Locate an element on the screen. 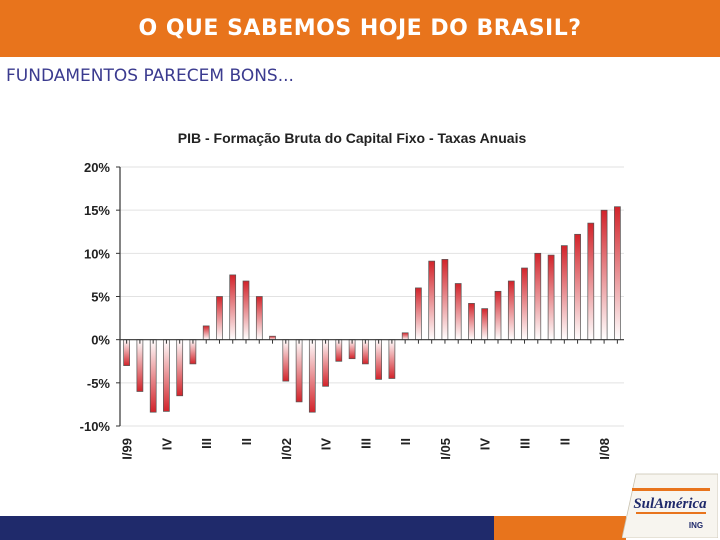 The height and width of the screenshot is (540, 720). x-tick-label: I/08 is located at coordinates (604, 449).